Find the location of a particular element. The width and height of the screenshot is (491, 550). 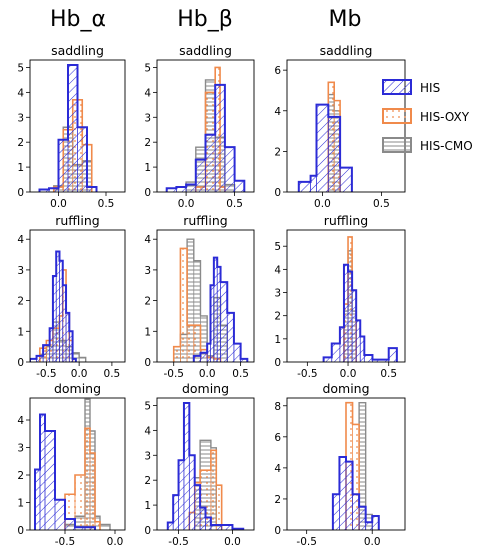

y-tick-label: 8 is located at coordinates (277, 407).